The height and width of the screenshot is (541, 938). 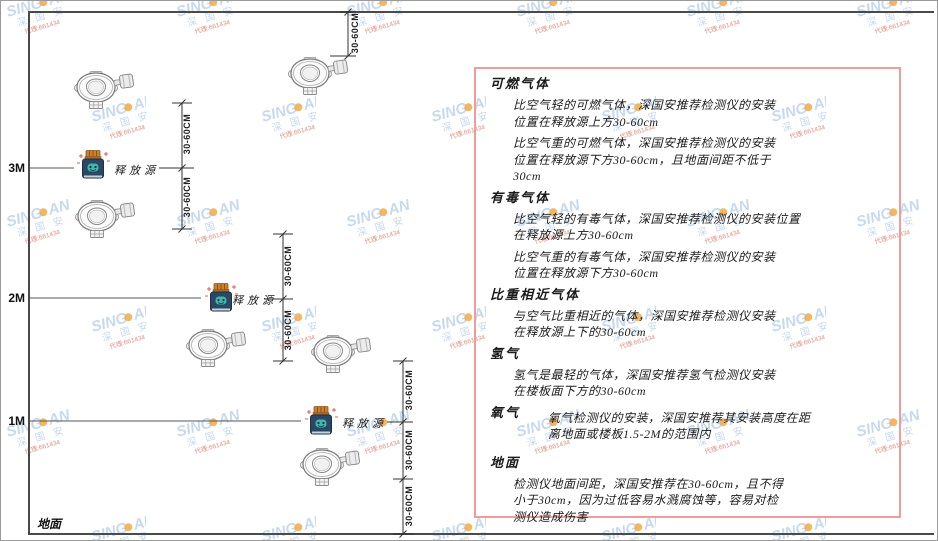 What do you see at coordinates (657, 218) in the screenshot?
I see `text-line: 比空气轻的有毒气体，深国安推荐检测仪的安装位置` at bounding box center [657, 218].